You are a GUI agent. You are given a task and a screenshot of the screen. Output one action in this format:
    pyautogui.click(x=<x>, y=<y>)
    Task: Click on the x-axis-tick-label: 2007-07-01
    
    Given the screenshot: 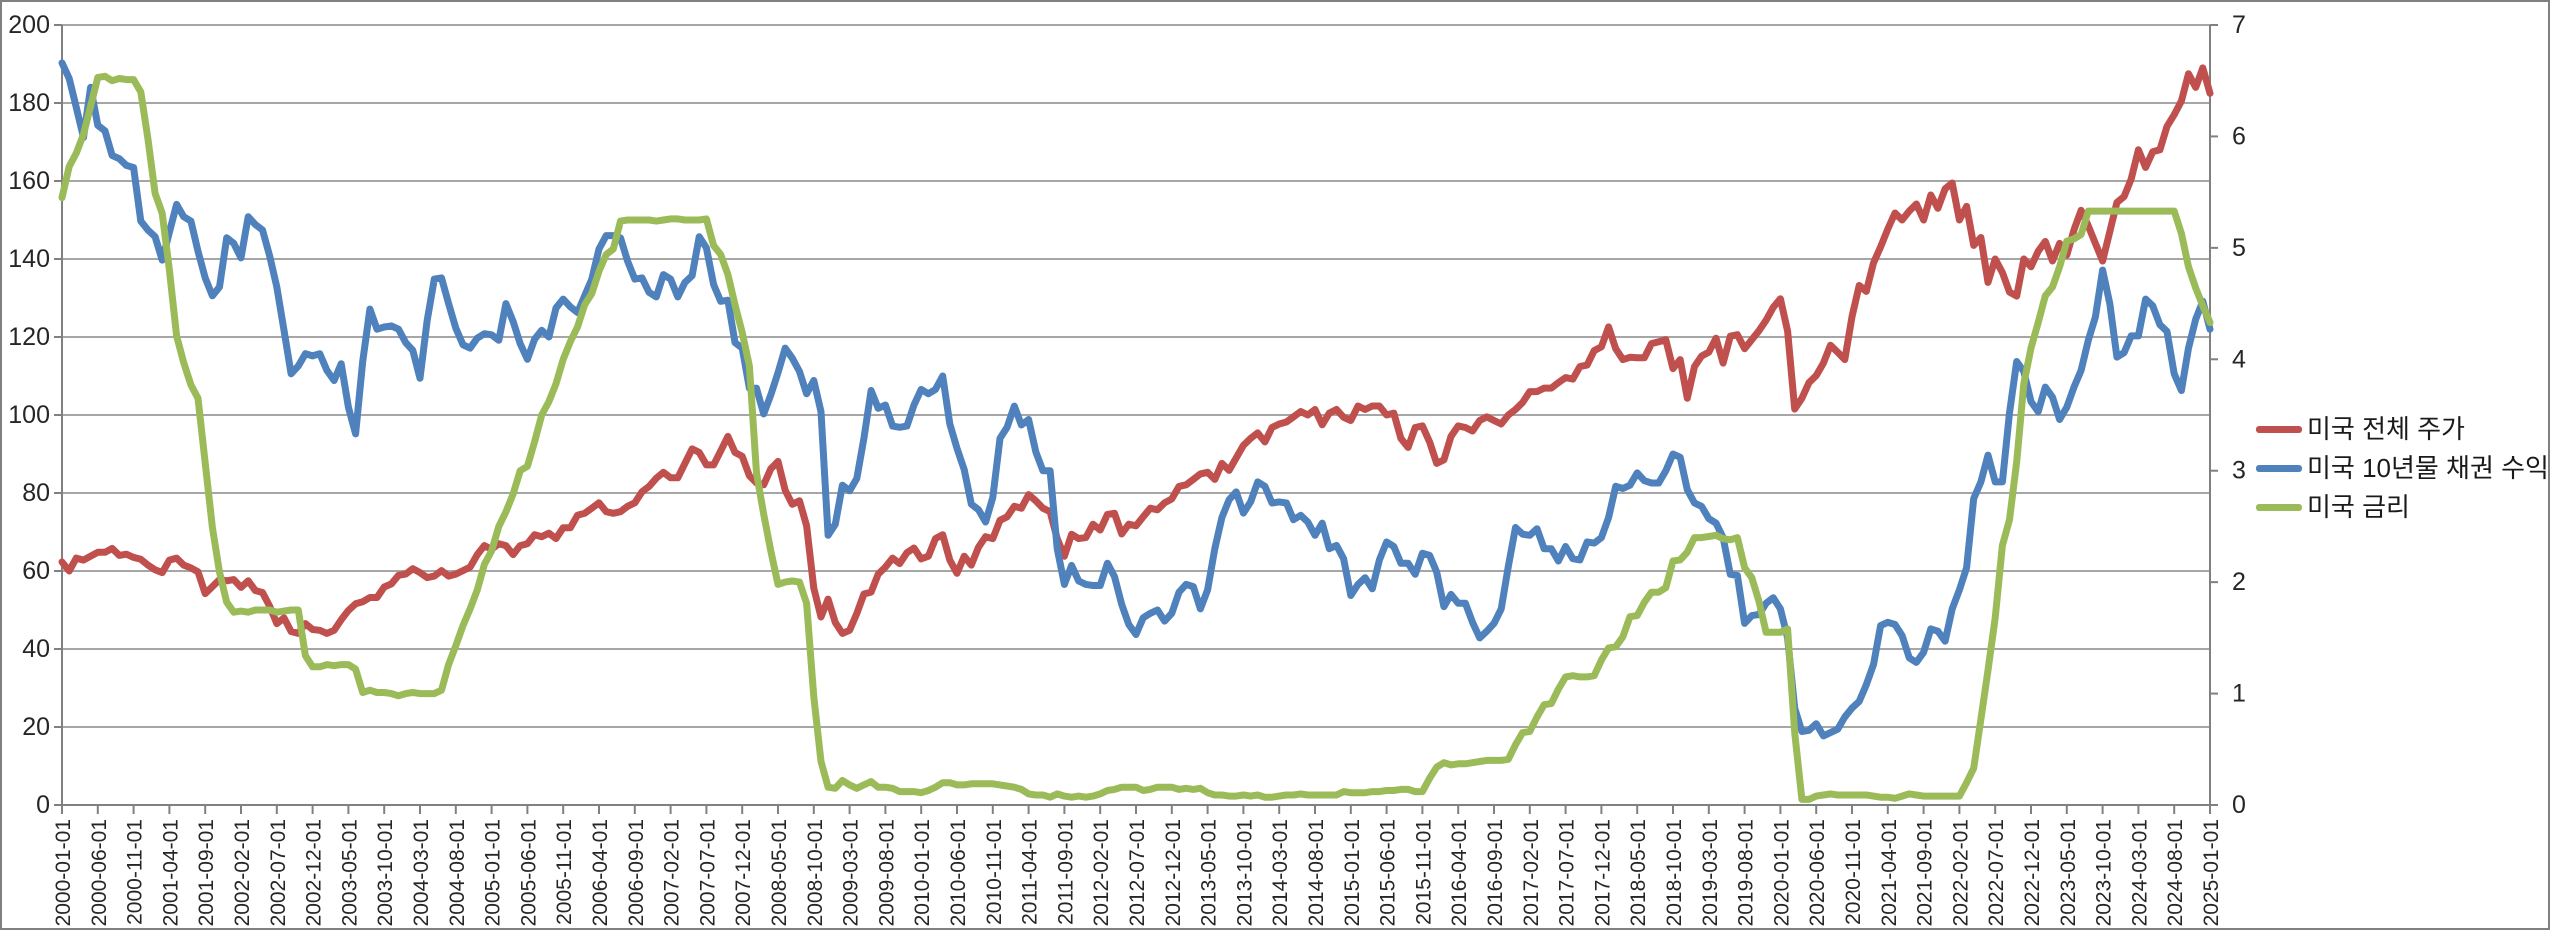 What is the action you would take?
    pyautogui.click(x=707, y=872)
    